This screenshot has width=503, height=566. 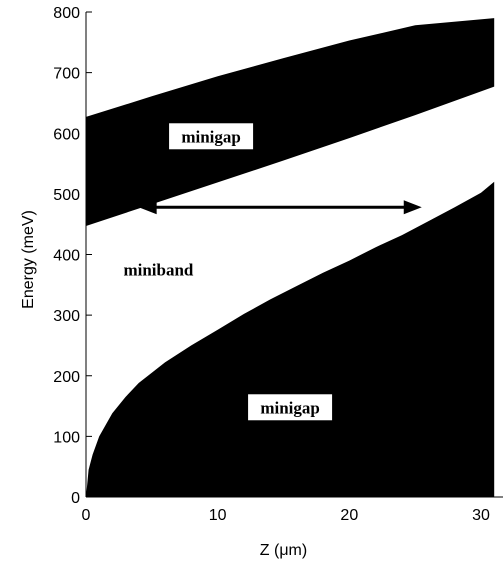 I want to click on label-miniband: miniband, so click(x=158, y=270).